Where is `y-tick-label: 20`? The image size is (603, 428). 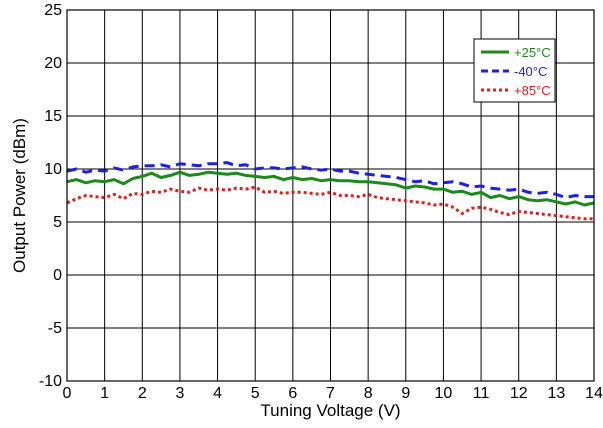
y-tick-label: 20 is located at coordinates (53, 63).